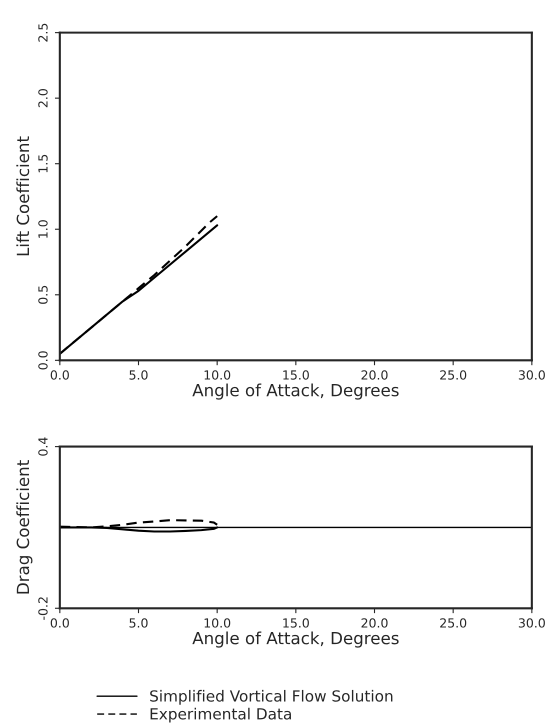 The image size is (554, 725). I want to click on y-tick-label: -0.2, so click(43, 608).